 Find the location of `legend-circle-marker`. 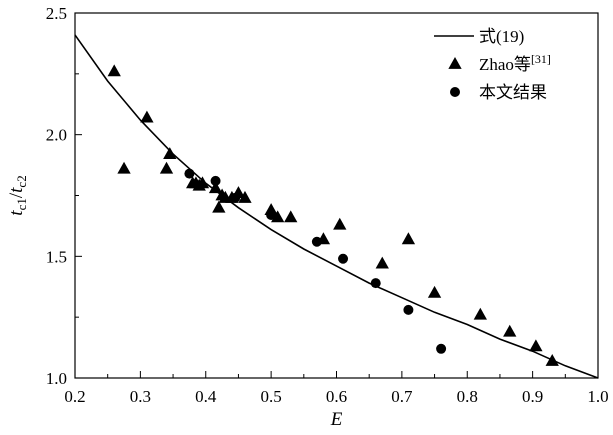

legend-circle-marker is located at coordinates (455, 92).